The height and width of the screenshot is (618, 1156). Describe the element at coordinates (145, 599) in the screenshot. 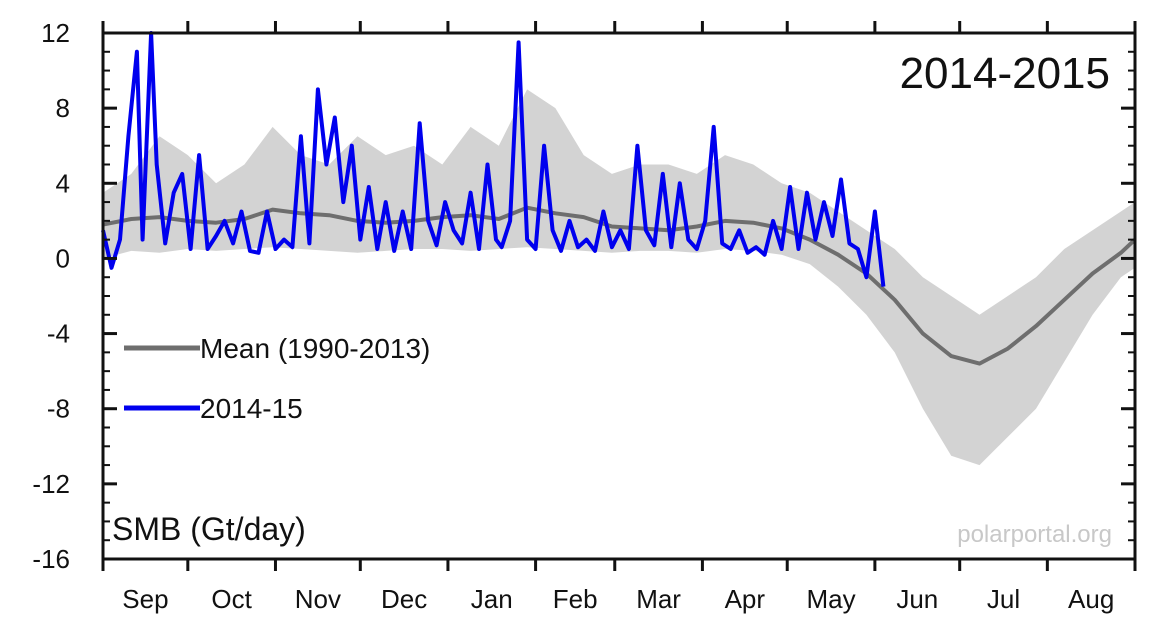

I see `x-tick-label: Sep` at that location.